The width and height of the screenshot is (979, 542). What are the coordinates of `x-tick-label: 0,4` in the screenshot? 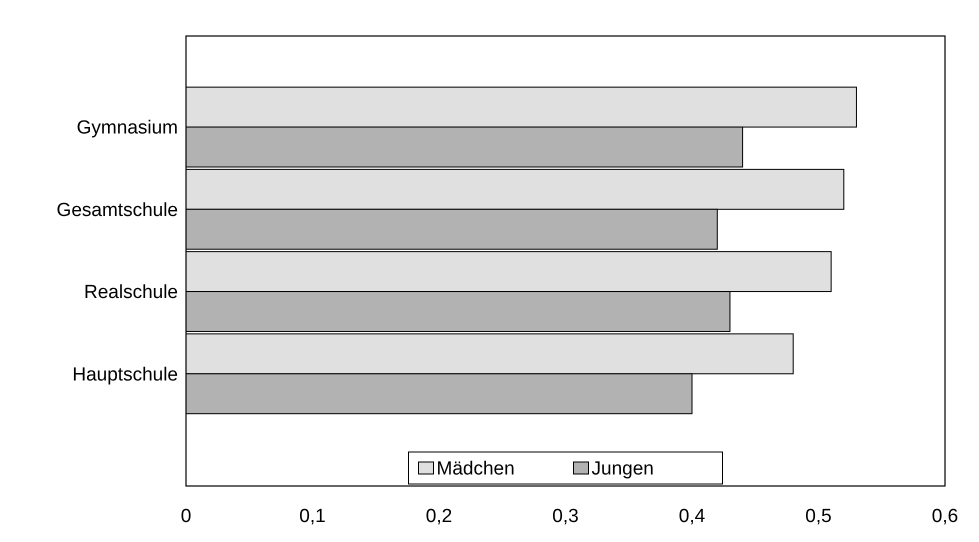 It's located at (692, 516).